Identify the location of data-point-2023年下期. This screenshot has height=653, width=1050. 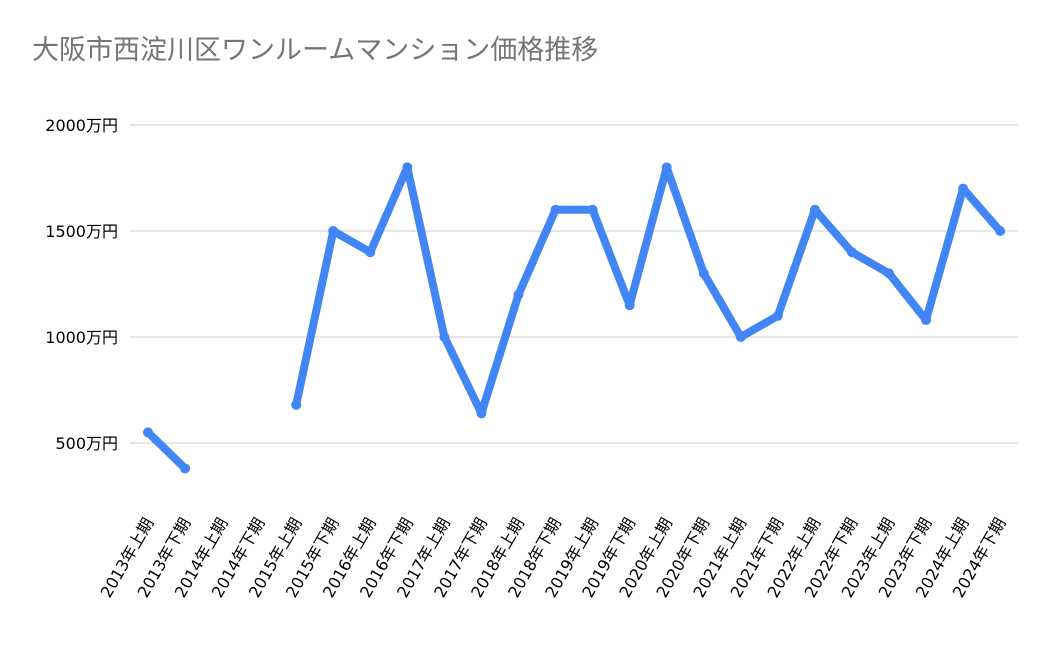
(926, 320).